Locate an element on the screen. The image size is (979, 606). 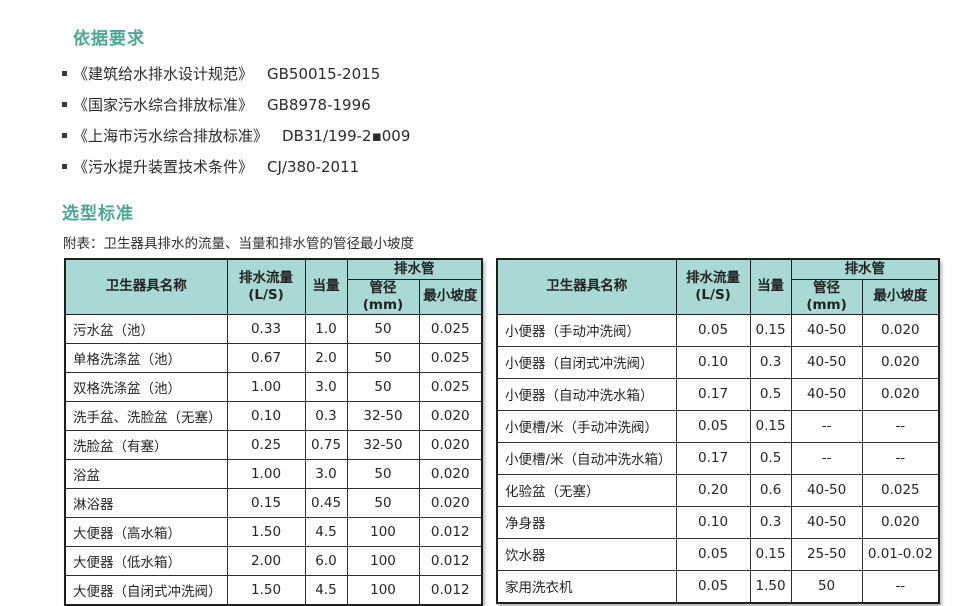
fixture-name-cell: 家用洗衣机 is located at coordinates (586, 586).